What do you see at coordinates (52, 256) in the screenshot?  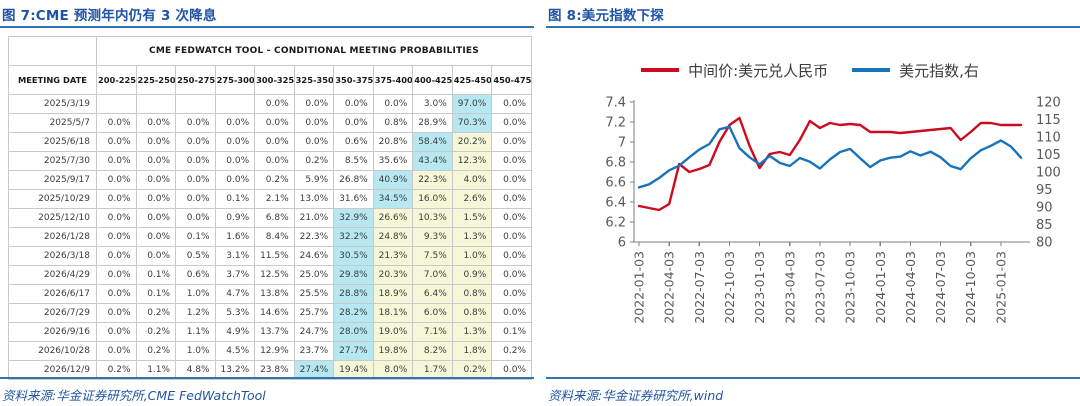 I see `meeting-date-cell: 2026/3/18` at bounding box center [52, 256].